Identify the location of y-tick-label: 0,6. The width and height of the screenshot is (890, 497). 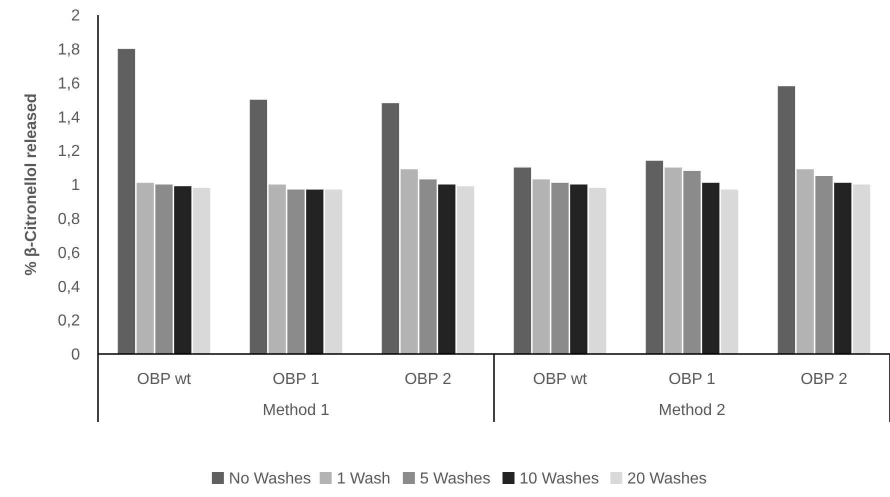
(69, 253).